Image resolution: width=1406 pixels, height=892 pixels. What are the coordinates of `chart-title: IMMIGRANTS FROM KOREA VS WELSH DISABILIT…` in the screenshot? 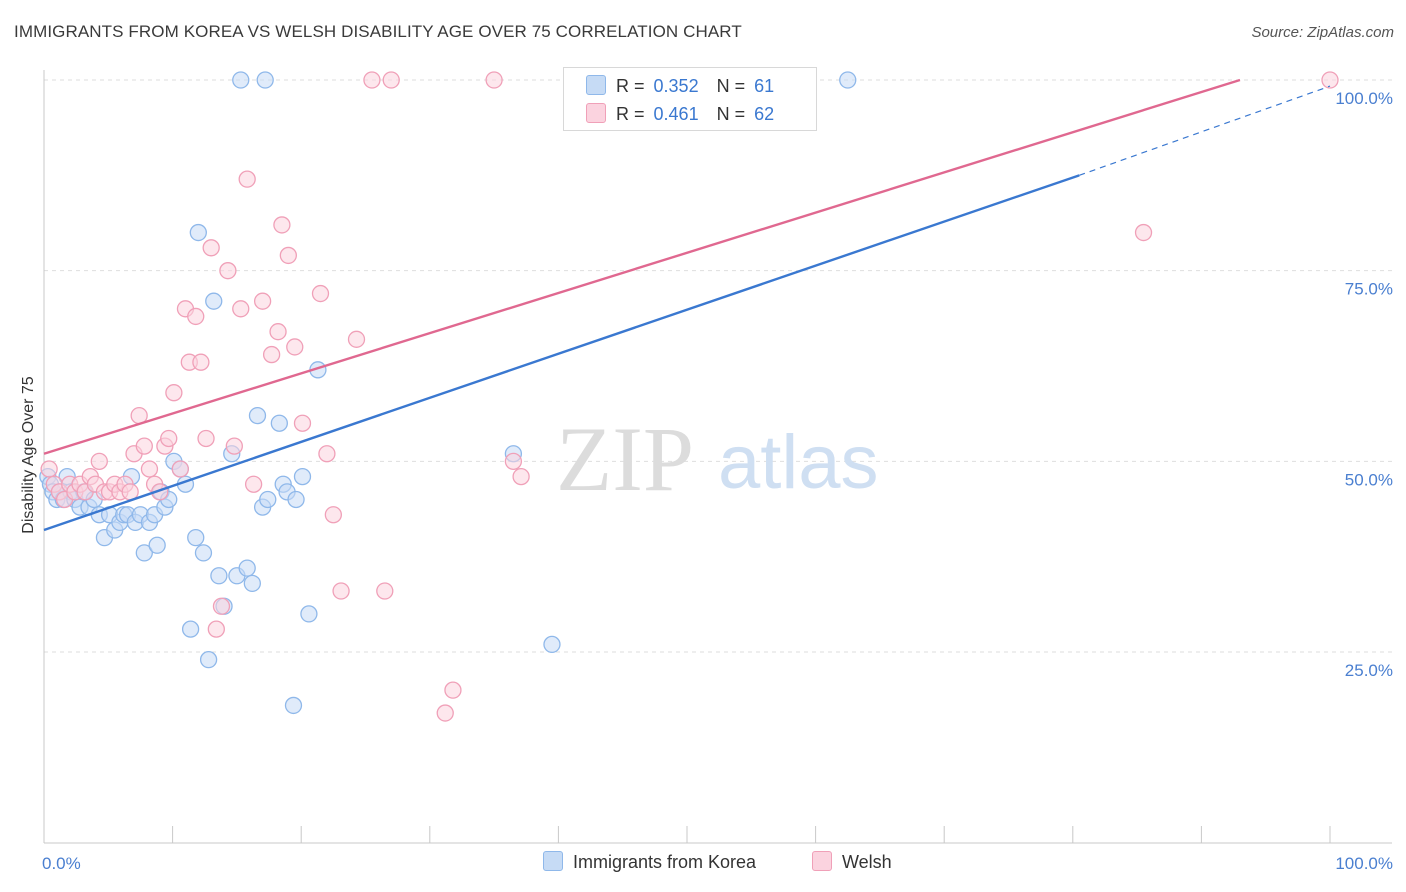 It's located at (378, 31).